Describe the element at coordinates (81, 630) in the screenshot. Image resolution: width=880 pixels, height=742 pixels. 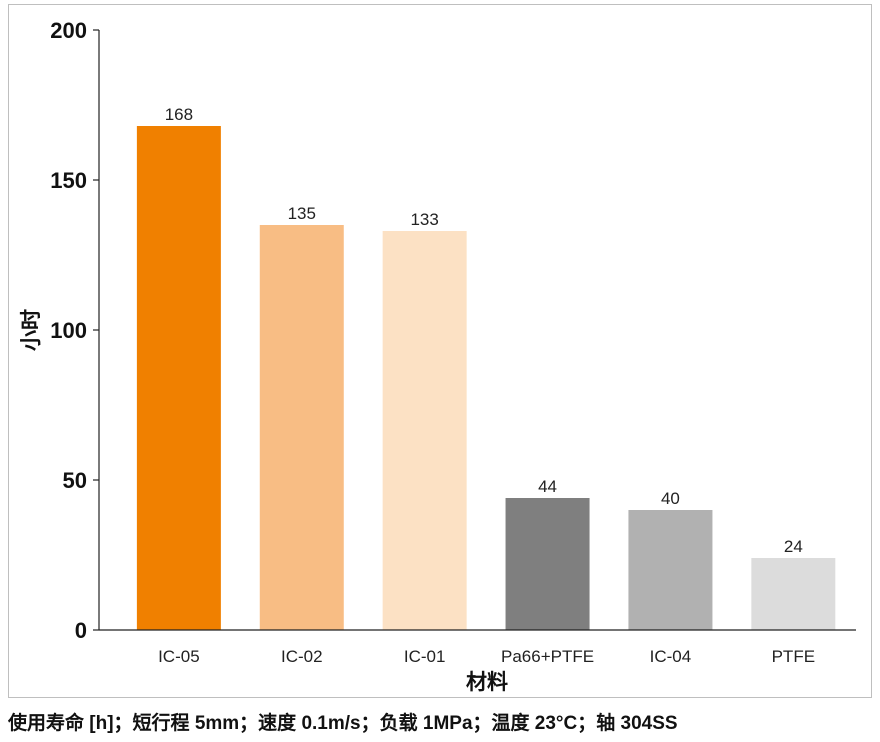
I see `y-tick-label: 0` at that location.